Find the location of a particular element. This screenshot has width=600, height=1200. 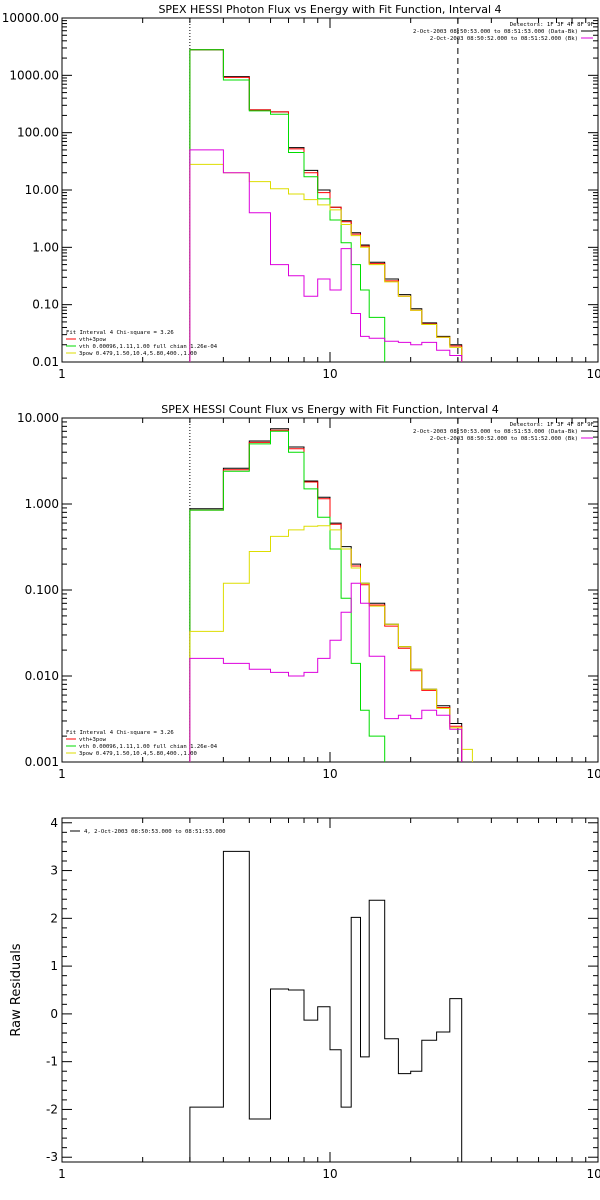

y-axis-label: Raw Residuals is located at coordinates (16, 989).